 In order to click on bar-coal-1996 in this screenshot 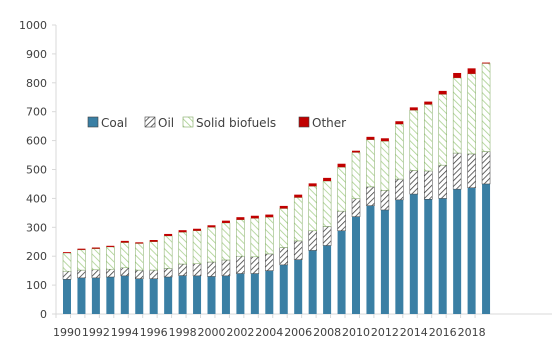, I will do `click(153, 296)`.